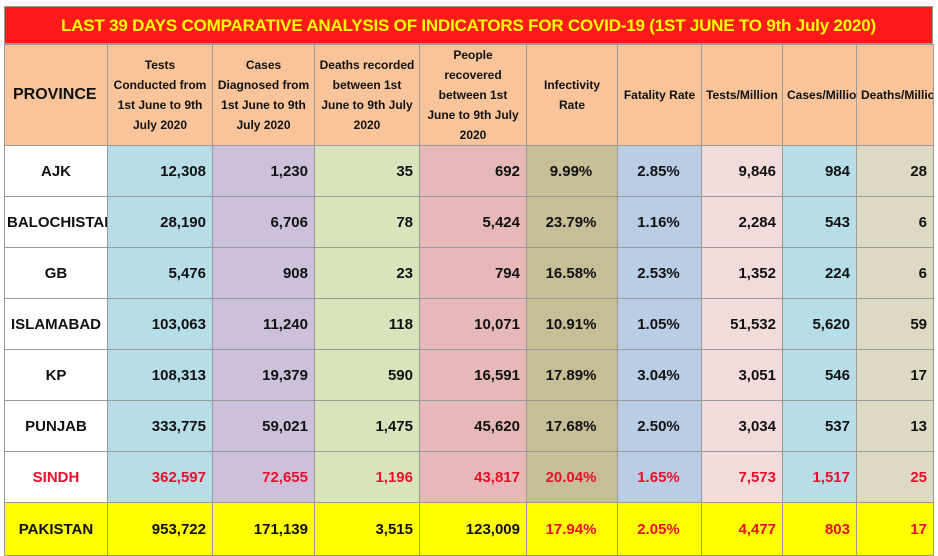  I want to click on infectivity-cell: 17.89%, so click(572, 375).